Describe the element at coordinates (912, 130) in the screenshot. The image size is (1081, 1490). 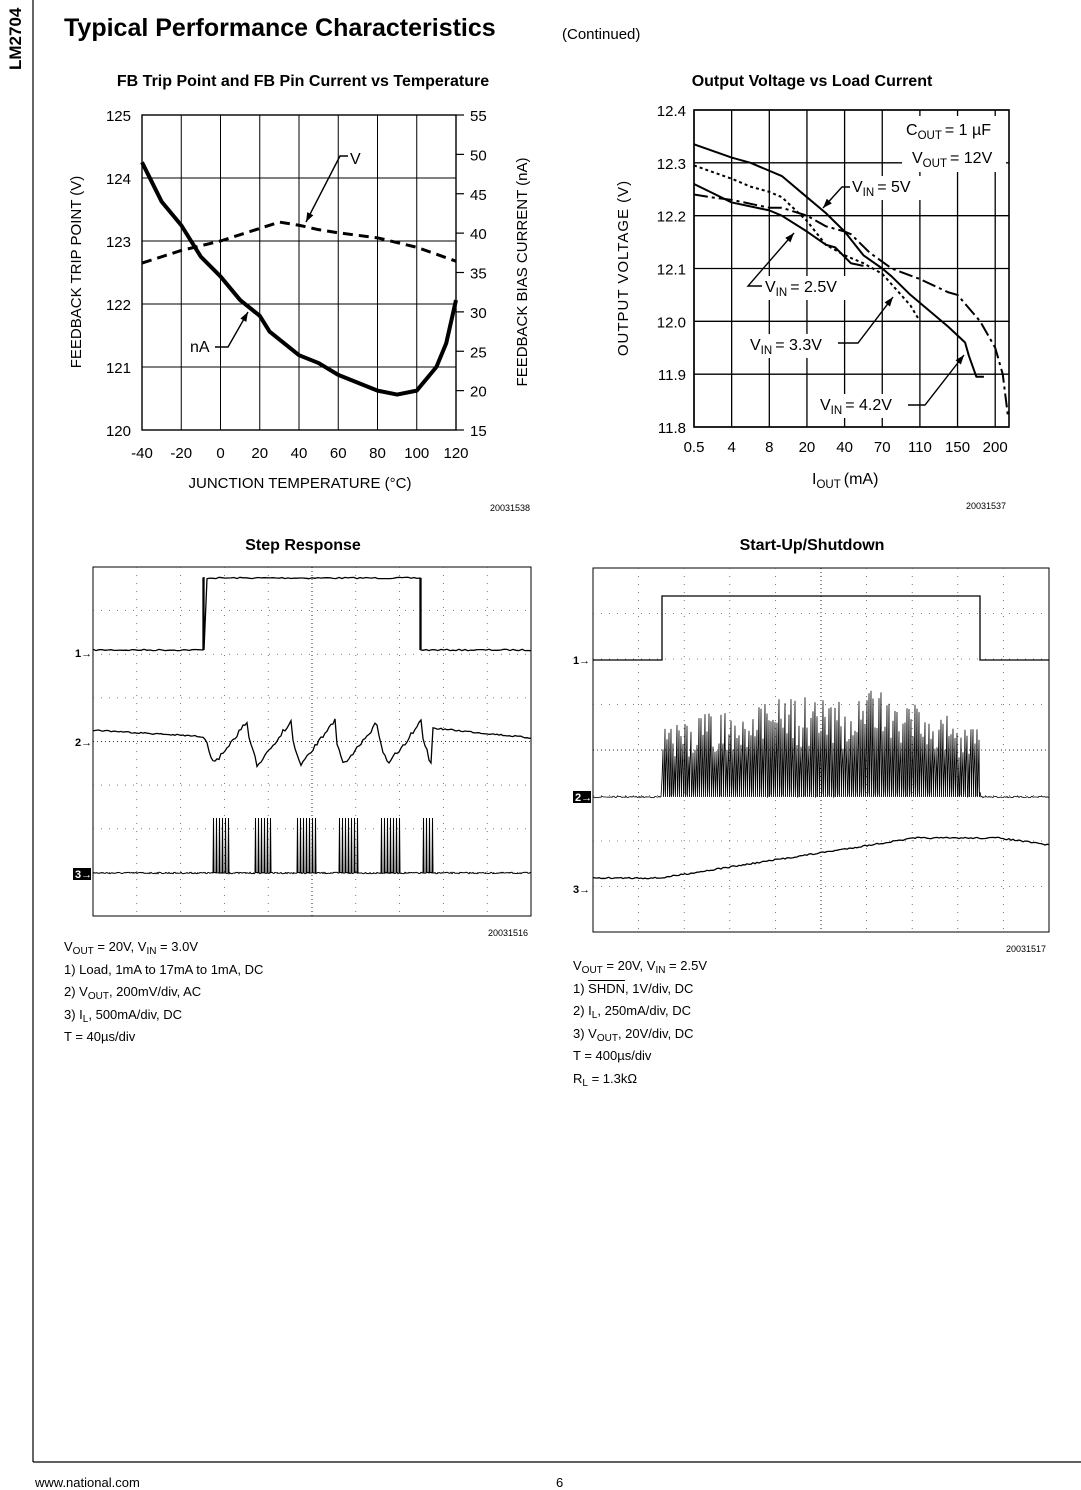
I see `text-part: C` at that location.